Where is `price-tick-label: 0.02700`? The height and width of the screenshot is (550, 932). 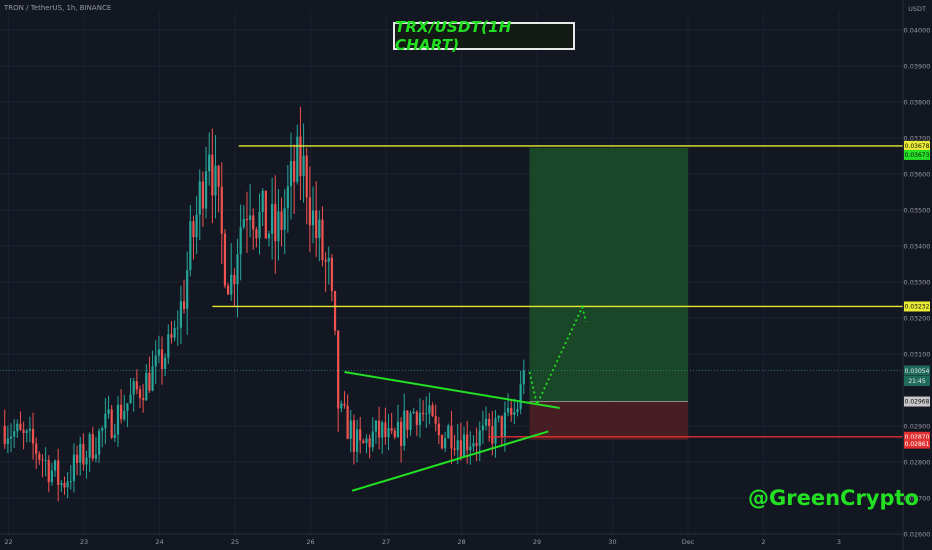 price-tick-label: 0.02700 is located at coordinates (917, 499).